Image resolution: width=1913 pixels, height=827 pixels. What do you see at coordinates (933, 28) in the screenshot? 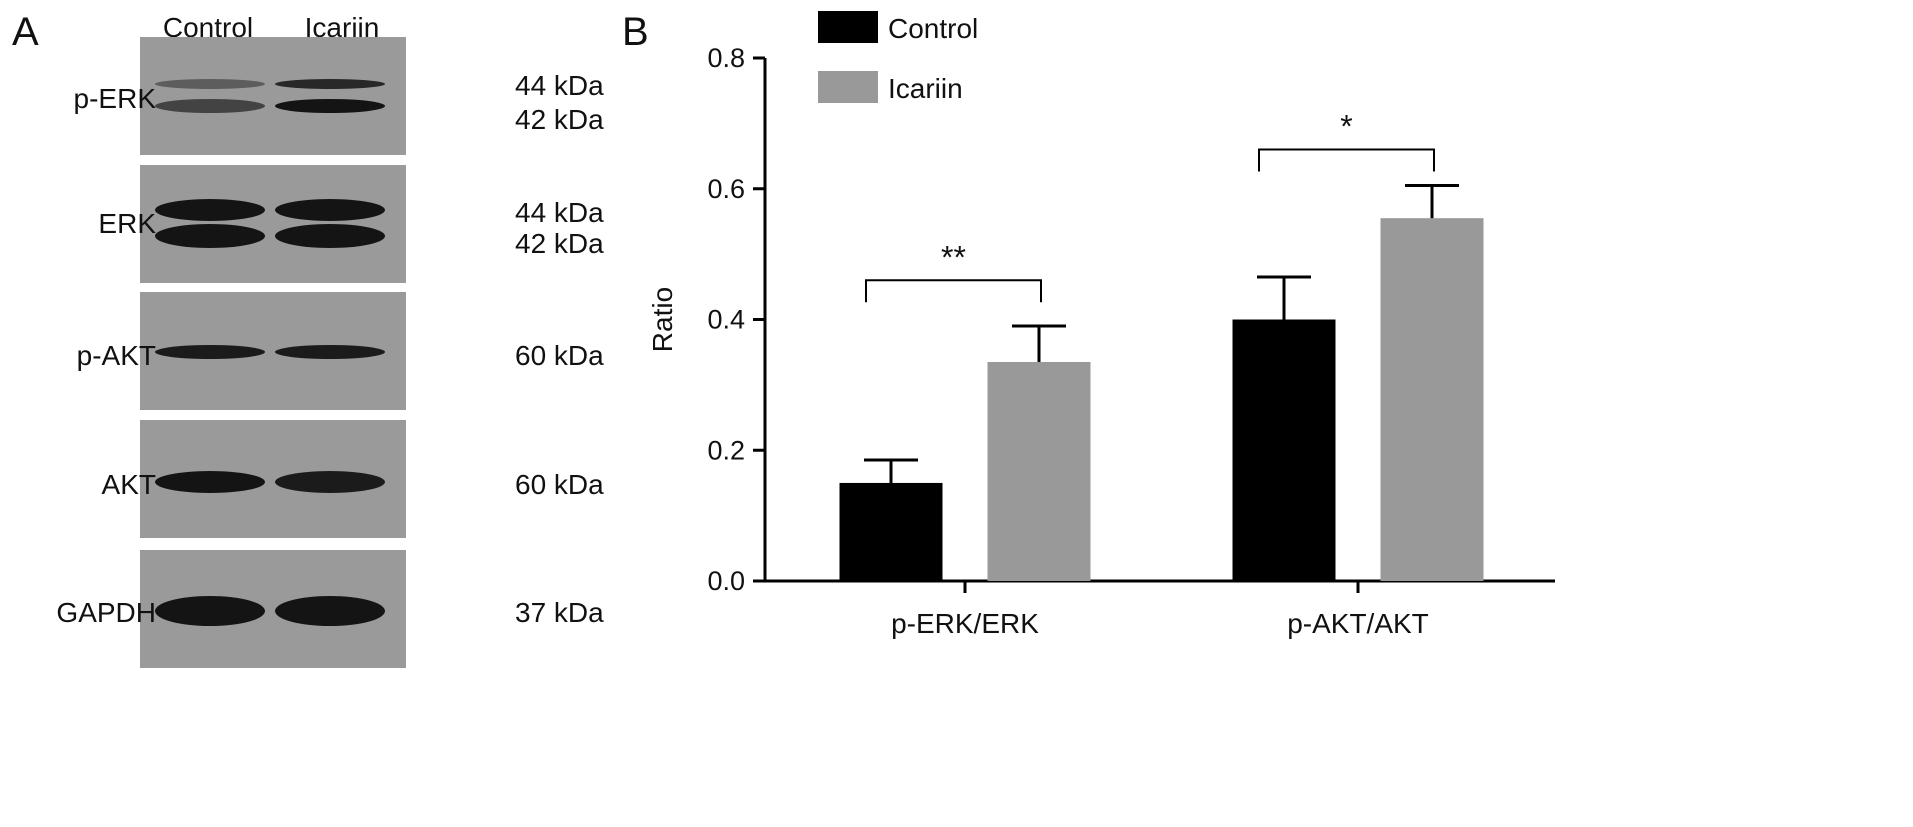
I see `legend-label-control: Control` at bounding box center [933, 28].